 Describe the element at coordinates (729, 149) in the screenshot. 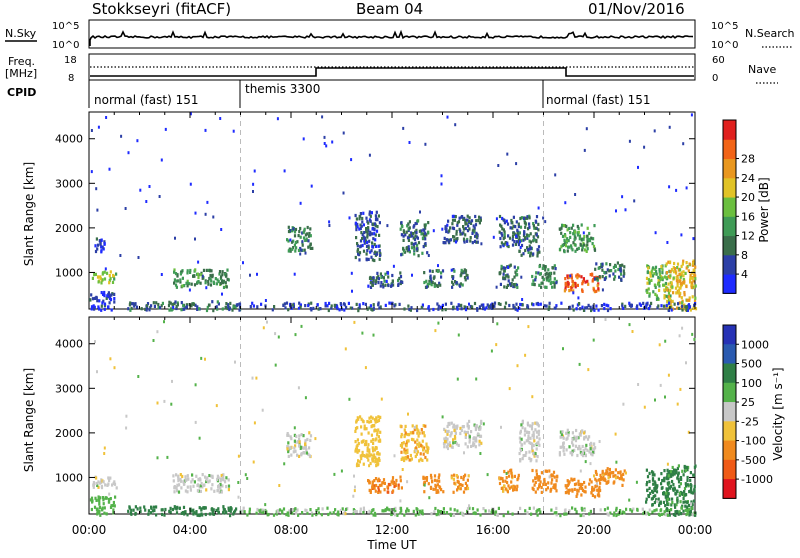

I see `power-colorbar-segment` at that location.